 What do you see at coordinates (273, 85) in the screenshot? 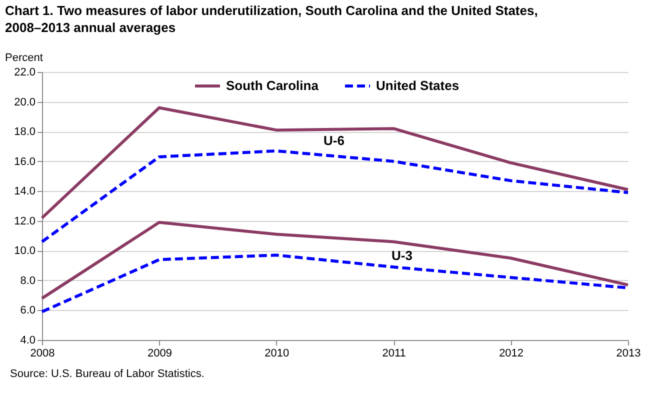
I see `legend-label: South Carolina` at bounding box center [273, 85].